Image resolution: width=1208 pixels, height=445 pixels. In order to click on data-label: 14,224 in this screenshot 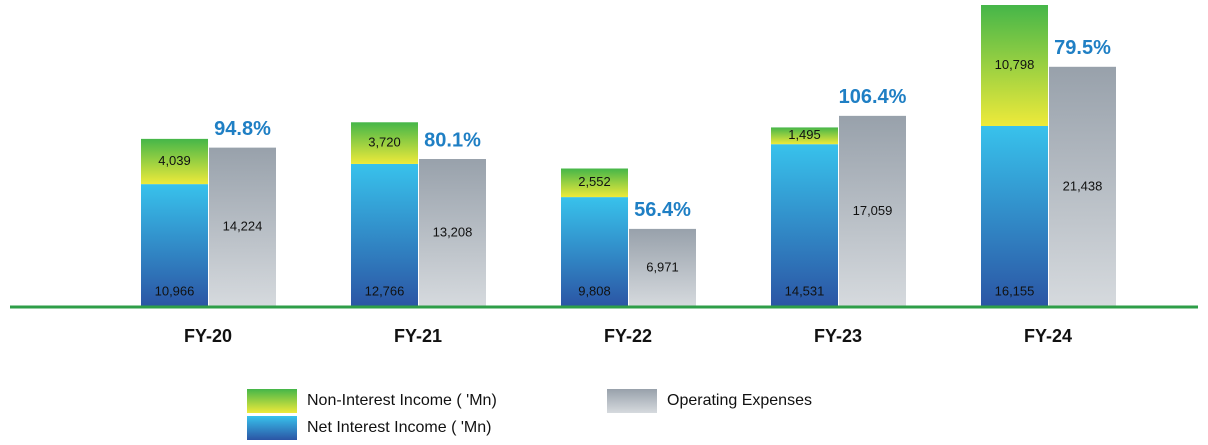, I will do `click(243, 226)`.